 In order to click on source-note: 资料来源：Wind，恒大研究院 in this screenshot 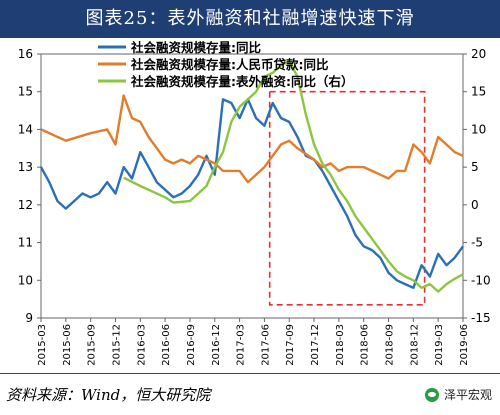, I will do `click(108, 395)`.